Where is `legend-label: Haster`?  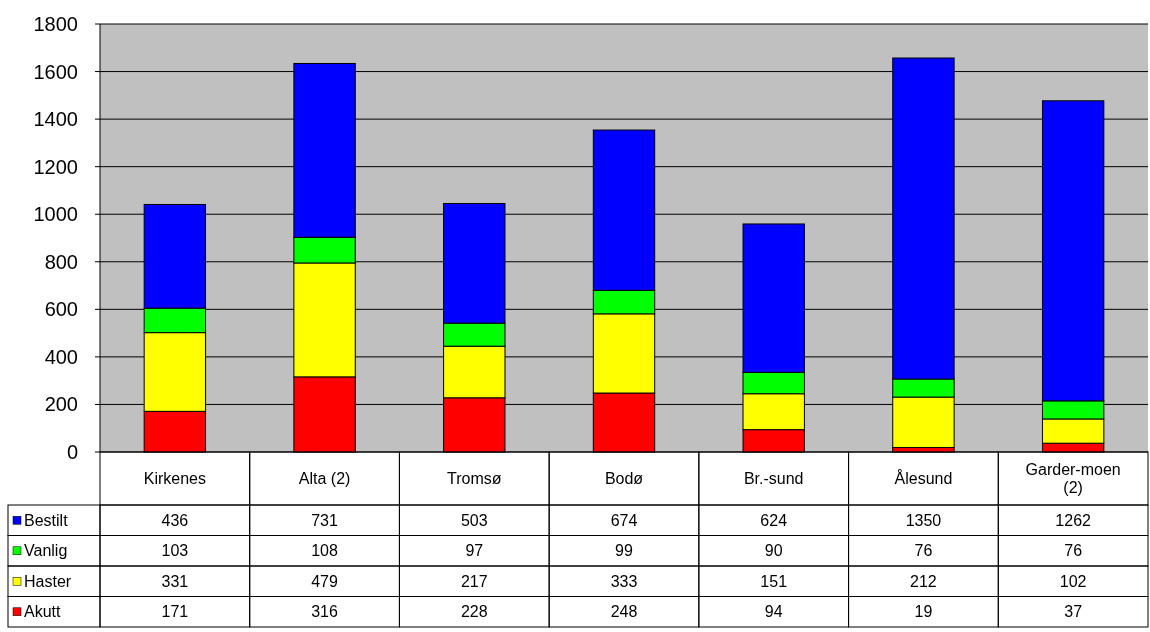
legend-label: Haster is located at coordinates (48, 581).